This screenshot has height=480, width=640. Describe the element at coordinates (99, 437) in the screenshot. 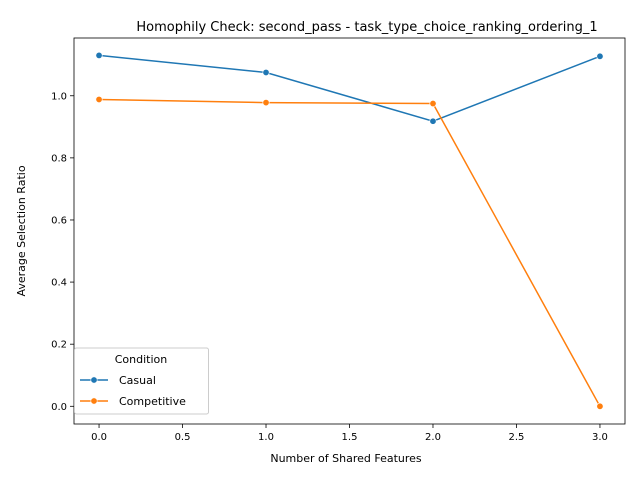

I see `x-tick-label: 0.0` at that location.